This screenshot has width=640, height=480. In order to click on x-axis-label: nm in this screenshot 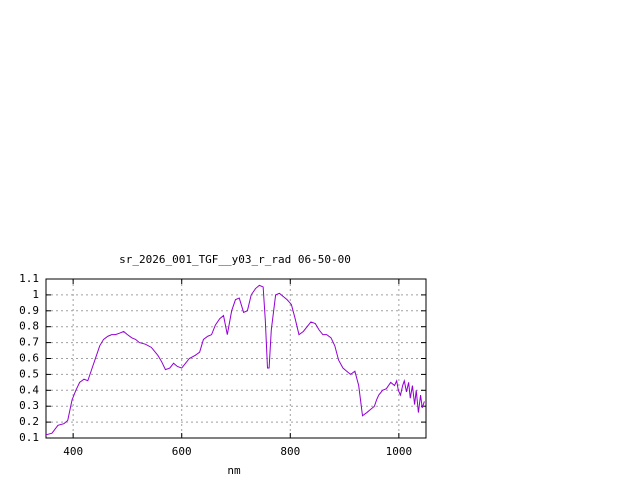, I will do `click(234, 470)`.